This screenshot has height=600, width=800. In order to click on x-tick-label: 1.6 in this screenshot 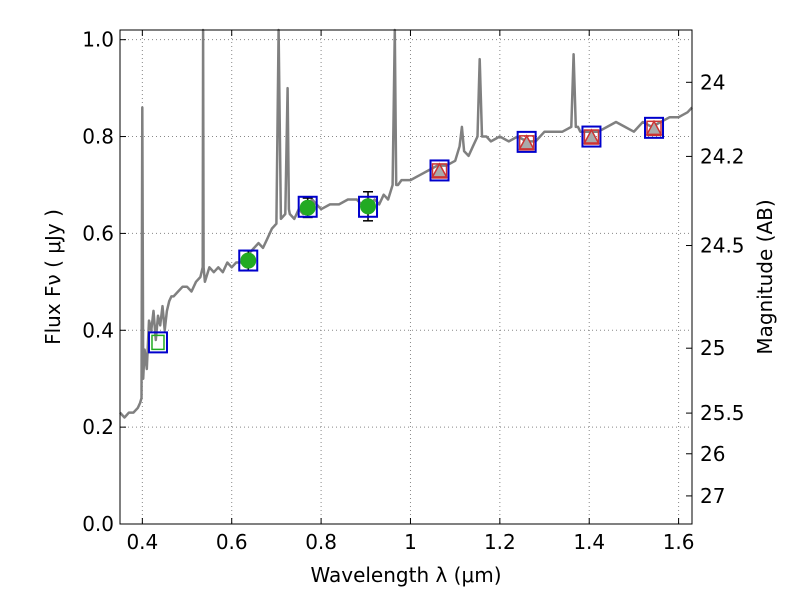, I will do `click(679, 542)`.